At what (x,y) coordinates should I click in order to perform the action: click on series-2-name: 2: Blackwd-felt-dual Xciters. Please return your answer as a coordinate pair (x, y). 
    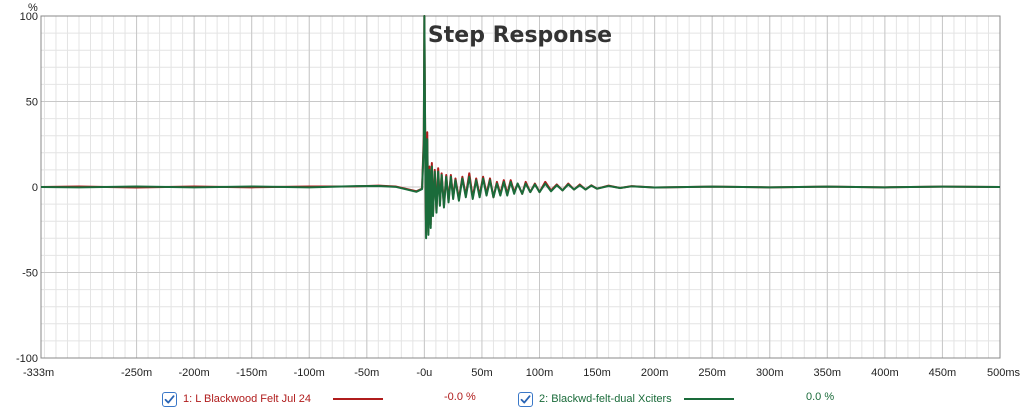
    Looking at the image, I should click on (605, 399).